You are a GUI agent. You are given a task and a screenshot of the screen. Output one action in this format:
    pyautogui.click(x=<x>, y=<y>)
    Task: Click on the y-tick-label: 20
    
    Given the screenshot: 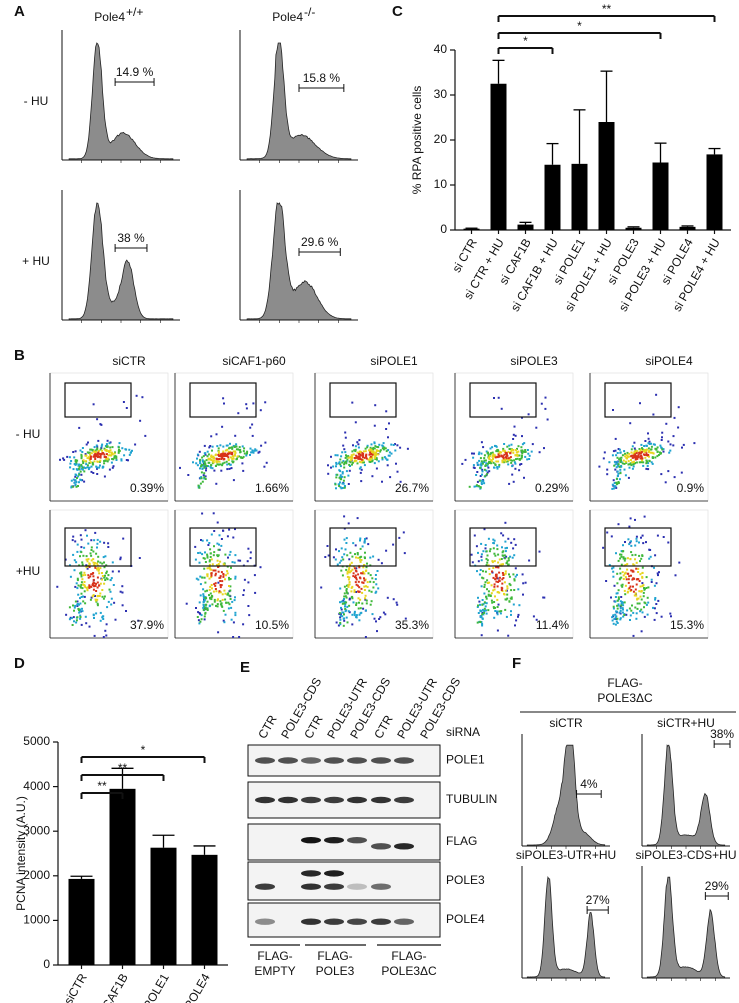 What is the action you would take?
    pyautogui.click(x=441, y=139)
    